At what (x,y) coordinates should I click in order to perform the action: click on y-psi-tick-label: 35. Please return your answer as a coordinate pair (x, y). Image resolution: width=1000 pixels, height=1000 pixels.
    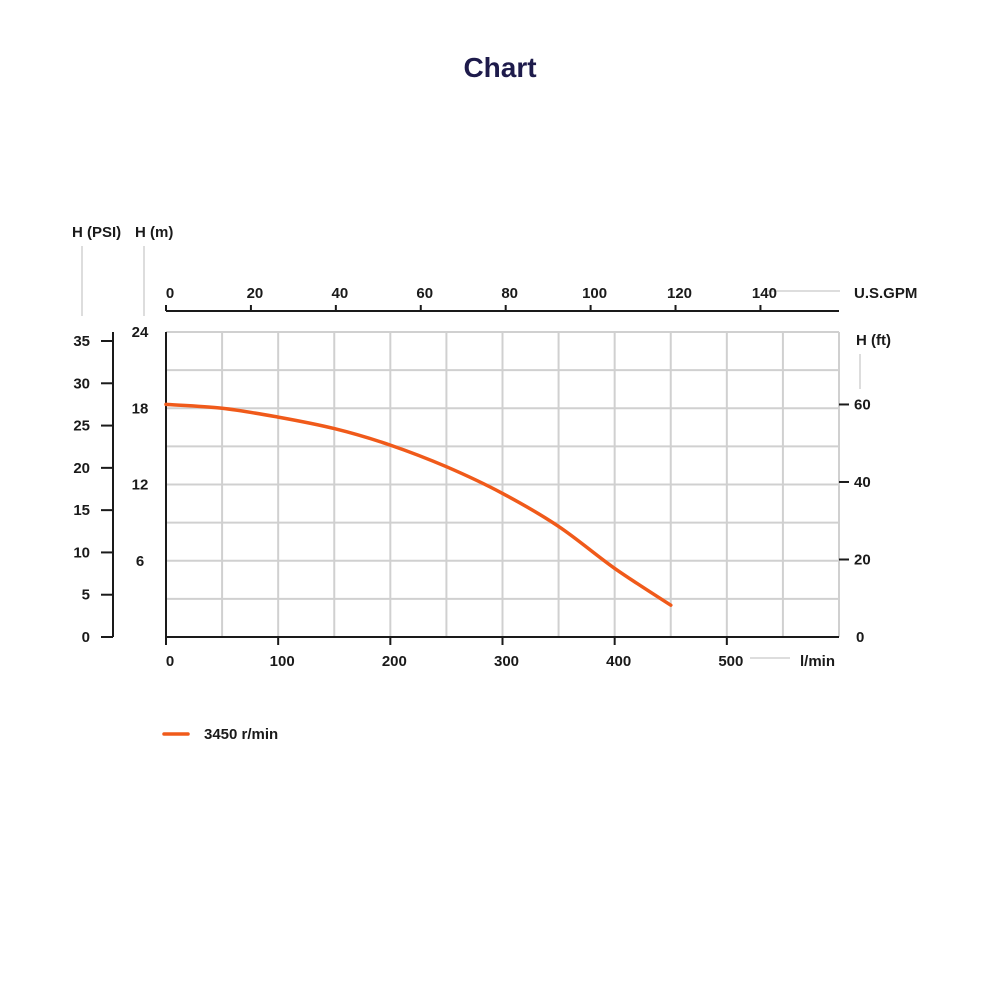
    Looking at the image, I should click on (81, 341).